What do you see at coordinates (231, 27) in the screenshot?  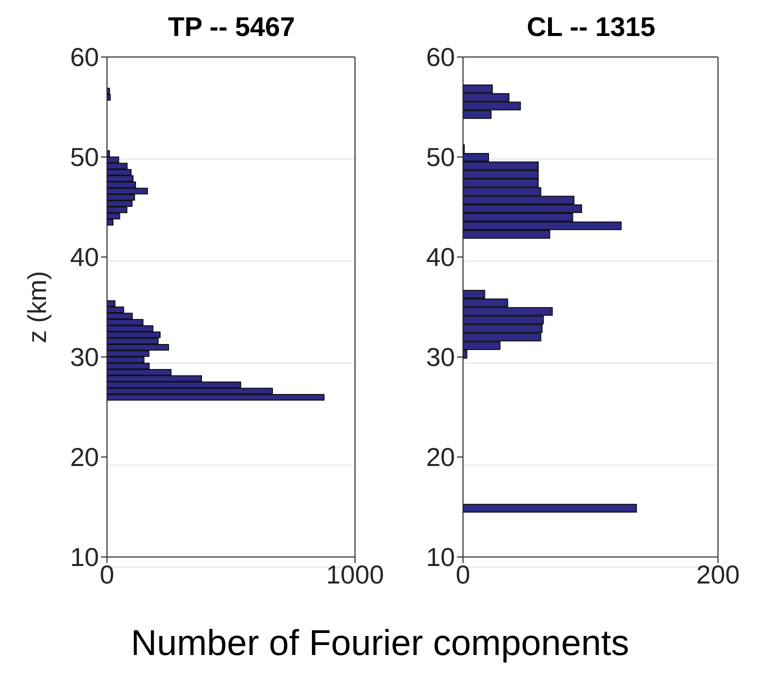 I see `chart-title: TP -- 5467` at bounding box center [231, 27].